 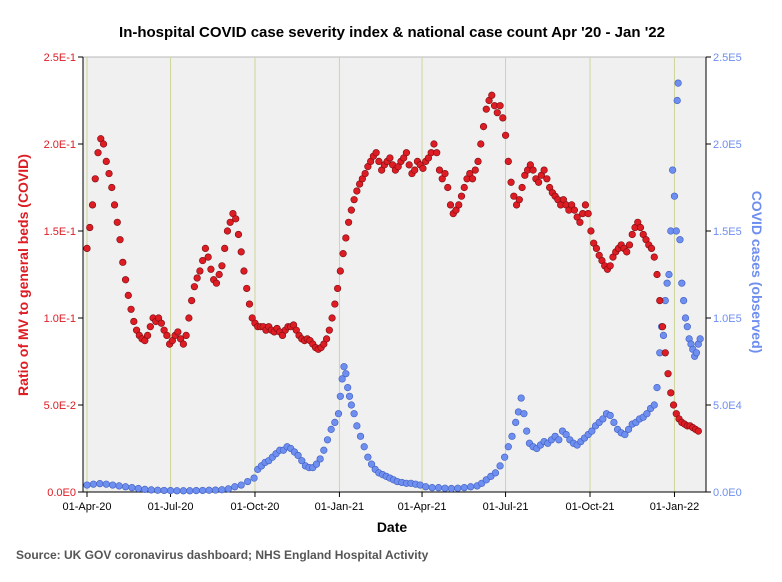 What do you see at coordinates (506, 507) in the screenshot?
I see `x-tick-label: 01-Jul-21` at bounding box center [506, 507].